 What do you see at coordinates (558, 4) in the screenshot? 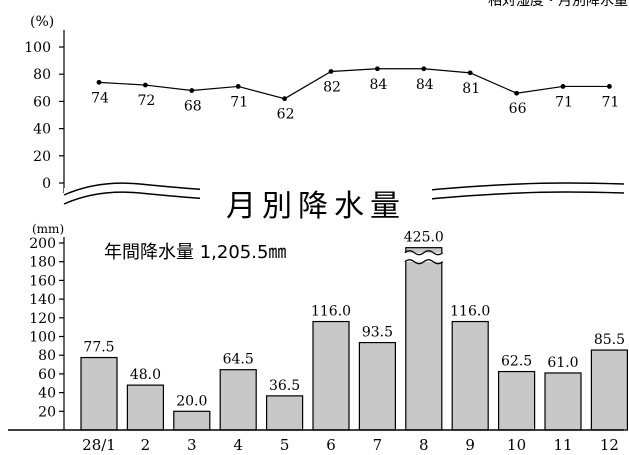
I see `corner-text: 相対湿度・月別降水量` at bounding box center [558, 4].